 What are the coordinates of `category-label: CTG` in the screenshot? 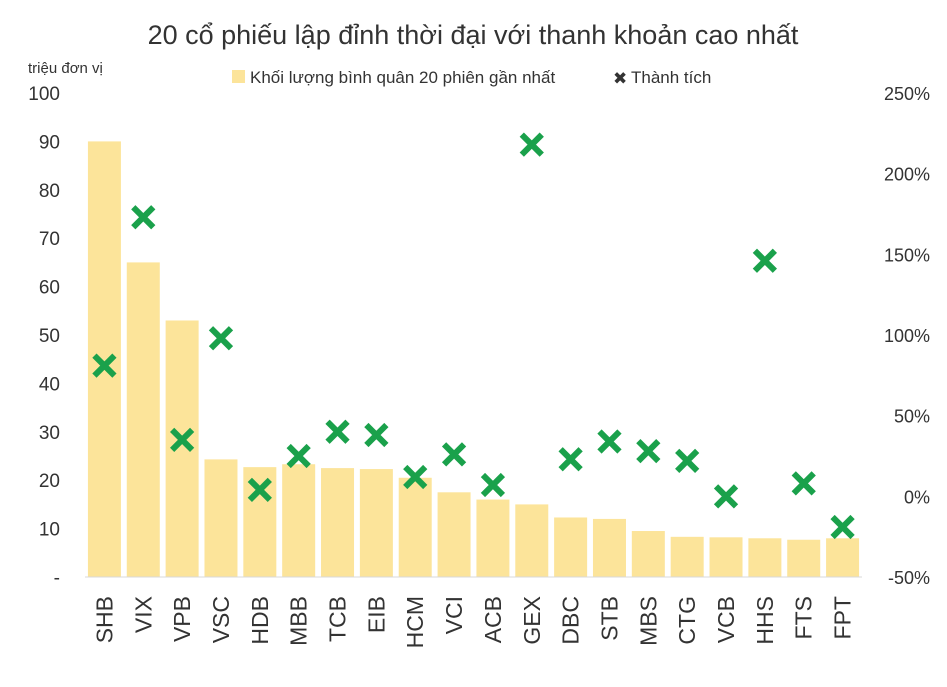 It's located at (687, 620).